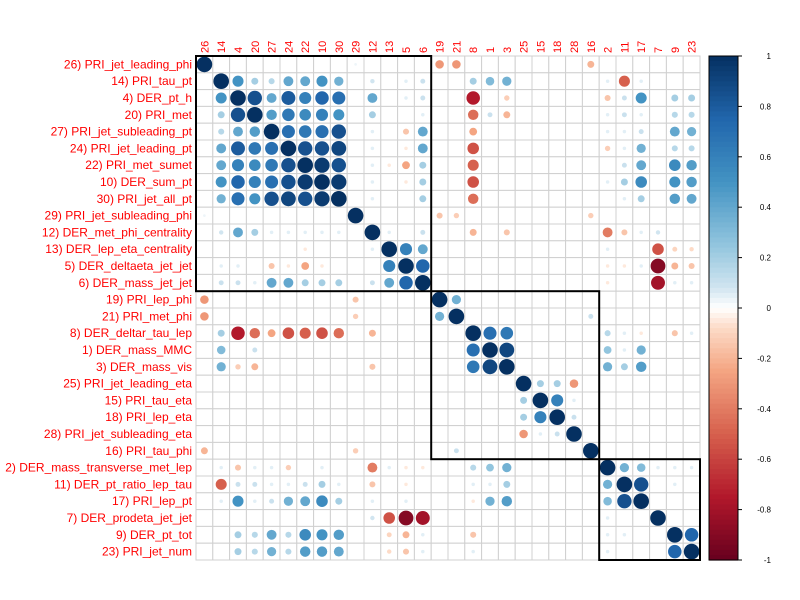 The height and width of the screenshot is (600, 800). I want to click on column-label: 24, so click(289, 47).